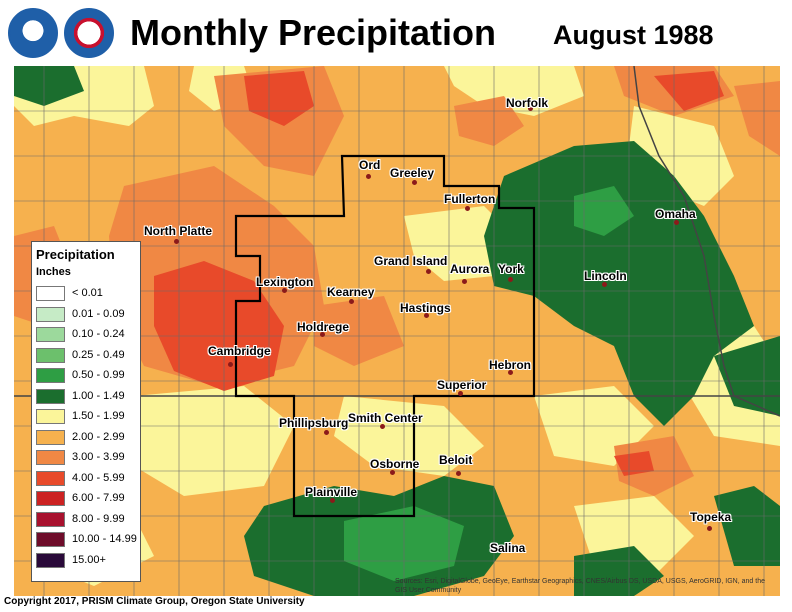  I want to click on legend-item: < 0.01, so click(86, 294).